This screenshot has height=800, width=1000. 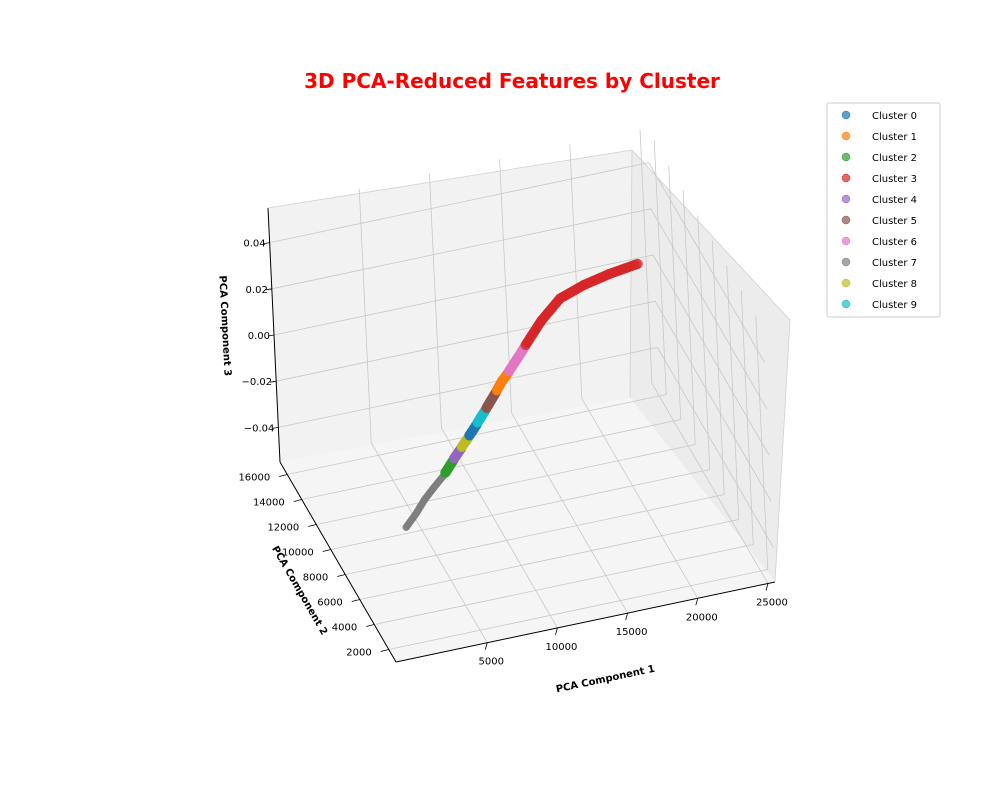 What do you see at coordinates (315, 578) in the screenshot?
I see `y-tick-label: 8000` at bounding box center [315, 578].